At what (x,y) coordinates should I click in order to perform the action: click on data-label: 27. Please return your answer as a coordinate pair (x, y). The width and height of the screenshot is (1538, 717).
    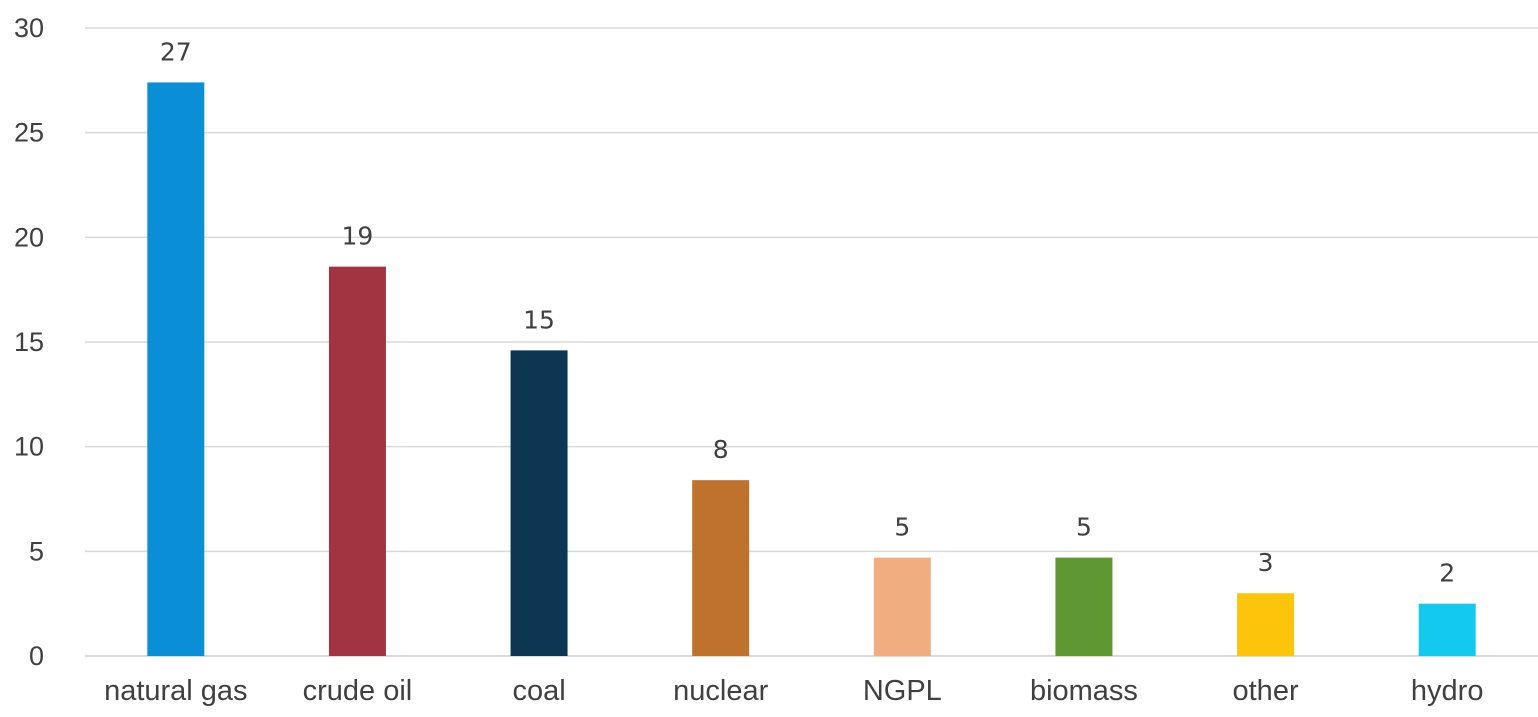
    Looking at the image, I should click on (176, 51).